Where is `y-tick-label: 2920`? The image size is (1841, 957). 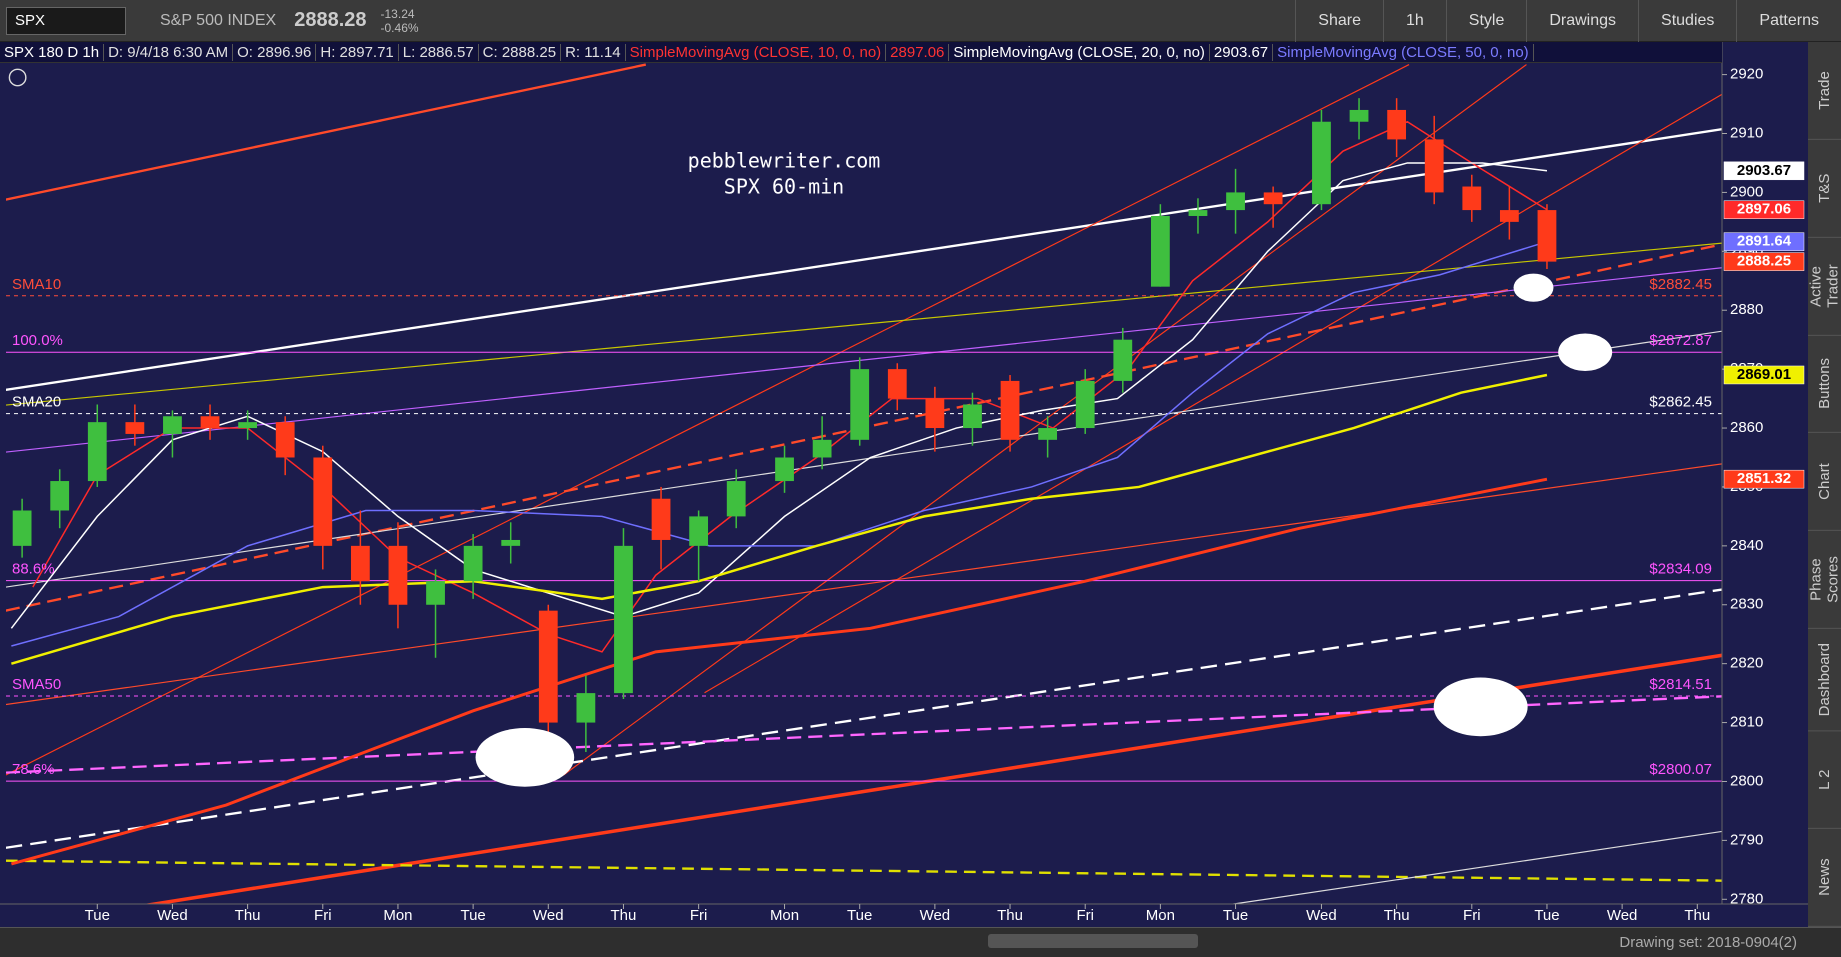
y-tick-label: 2920 is located at coordinates (1746, 74).